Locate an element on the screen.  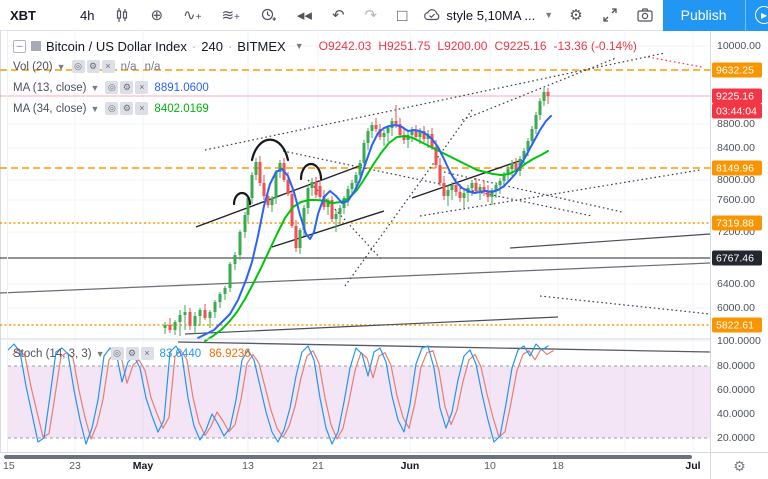
ohlc-change: -13.36 (-0.14%) is located at coordinates (595, 46).